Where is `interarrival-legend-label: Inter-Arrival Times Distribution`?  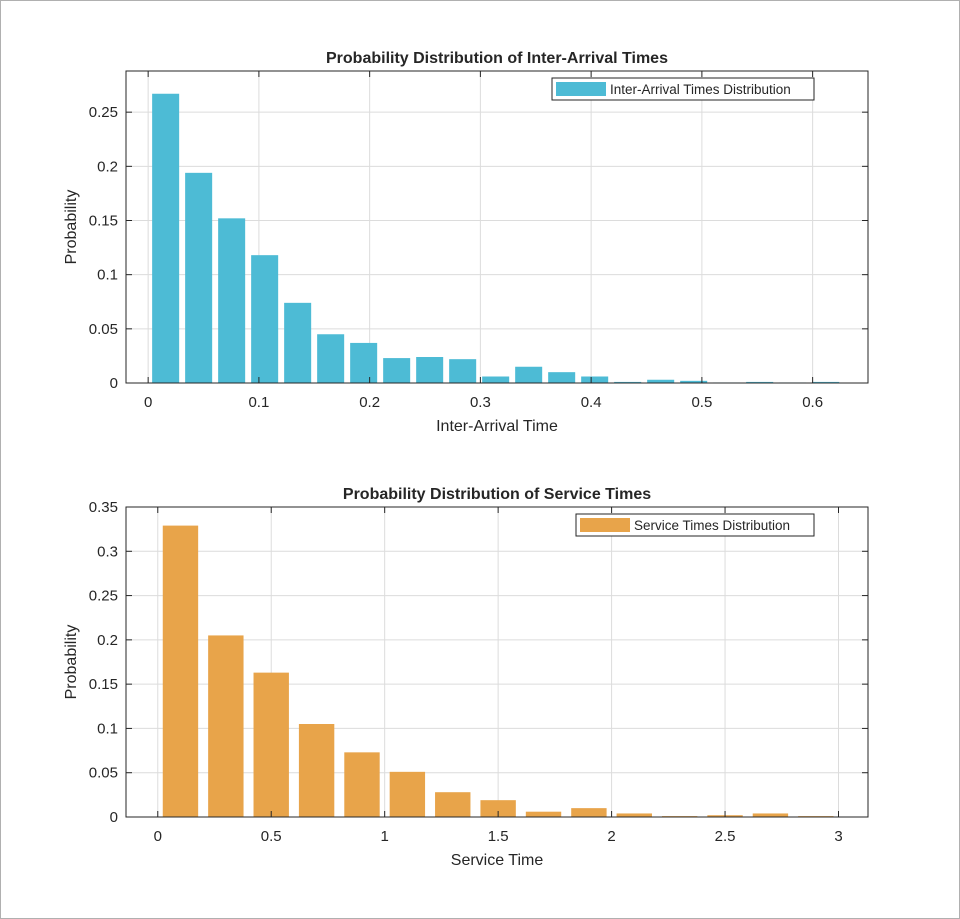 interarrival-legend-label: Inter-Arrival Times Distribution is located at coordinates (700, 89).